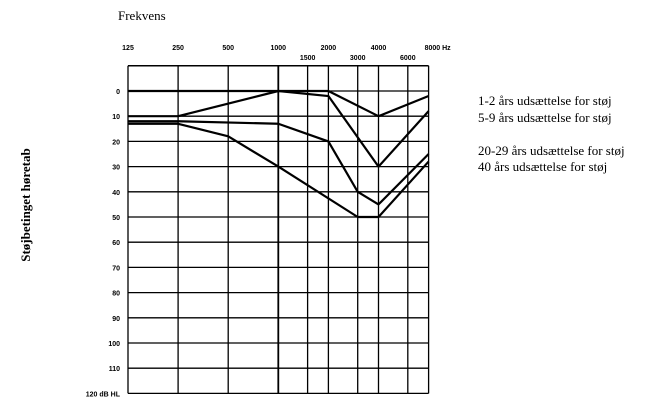  Describe the element at coordinates (116, 319) in the screenshot. I see `y-tick-label: 90` at that location.